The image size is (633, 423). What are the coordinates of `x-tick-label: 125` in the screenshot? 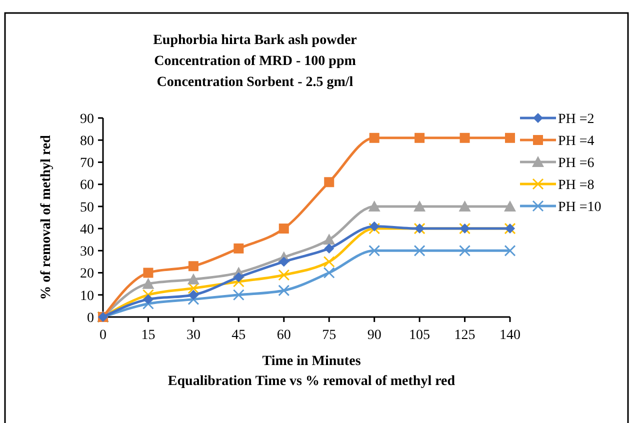 It's located at (465, 335).